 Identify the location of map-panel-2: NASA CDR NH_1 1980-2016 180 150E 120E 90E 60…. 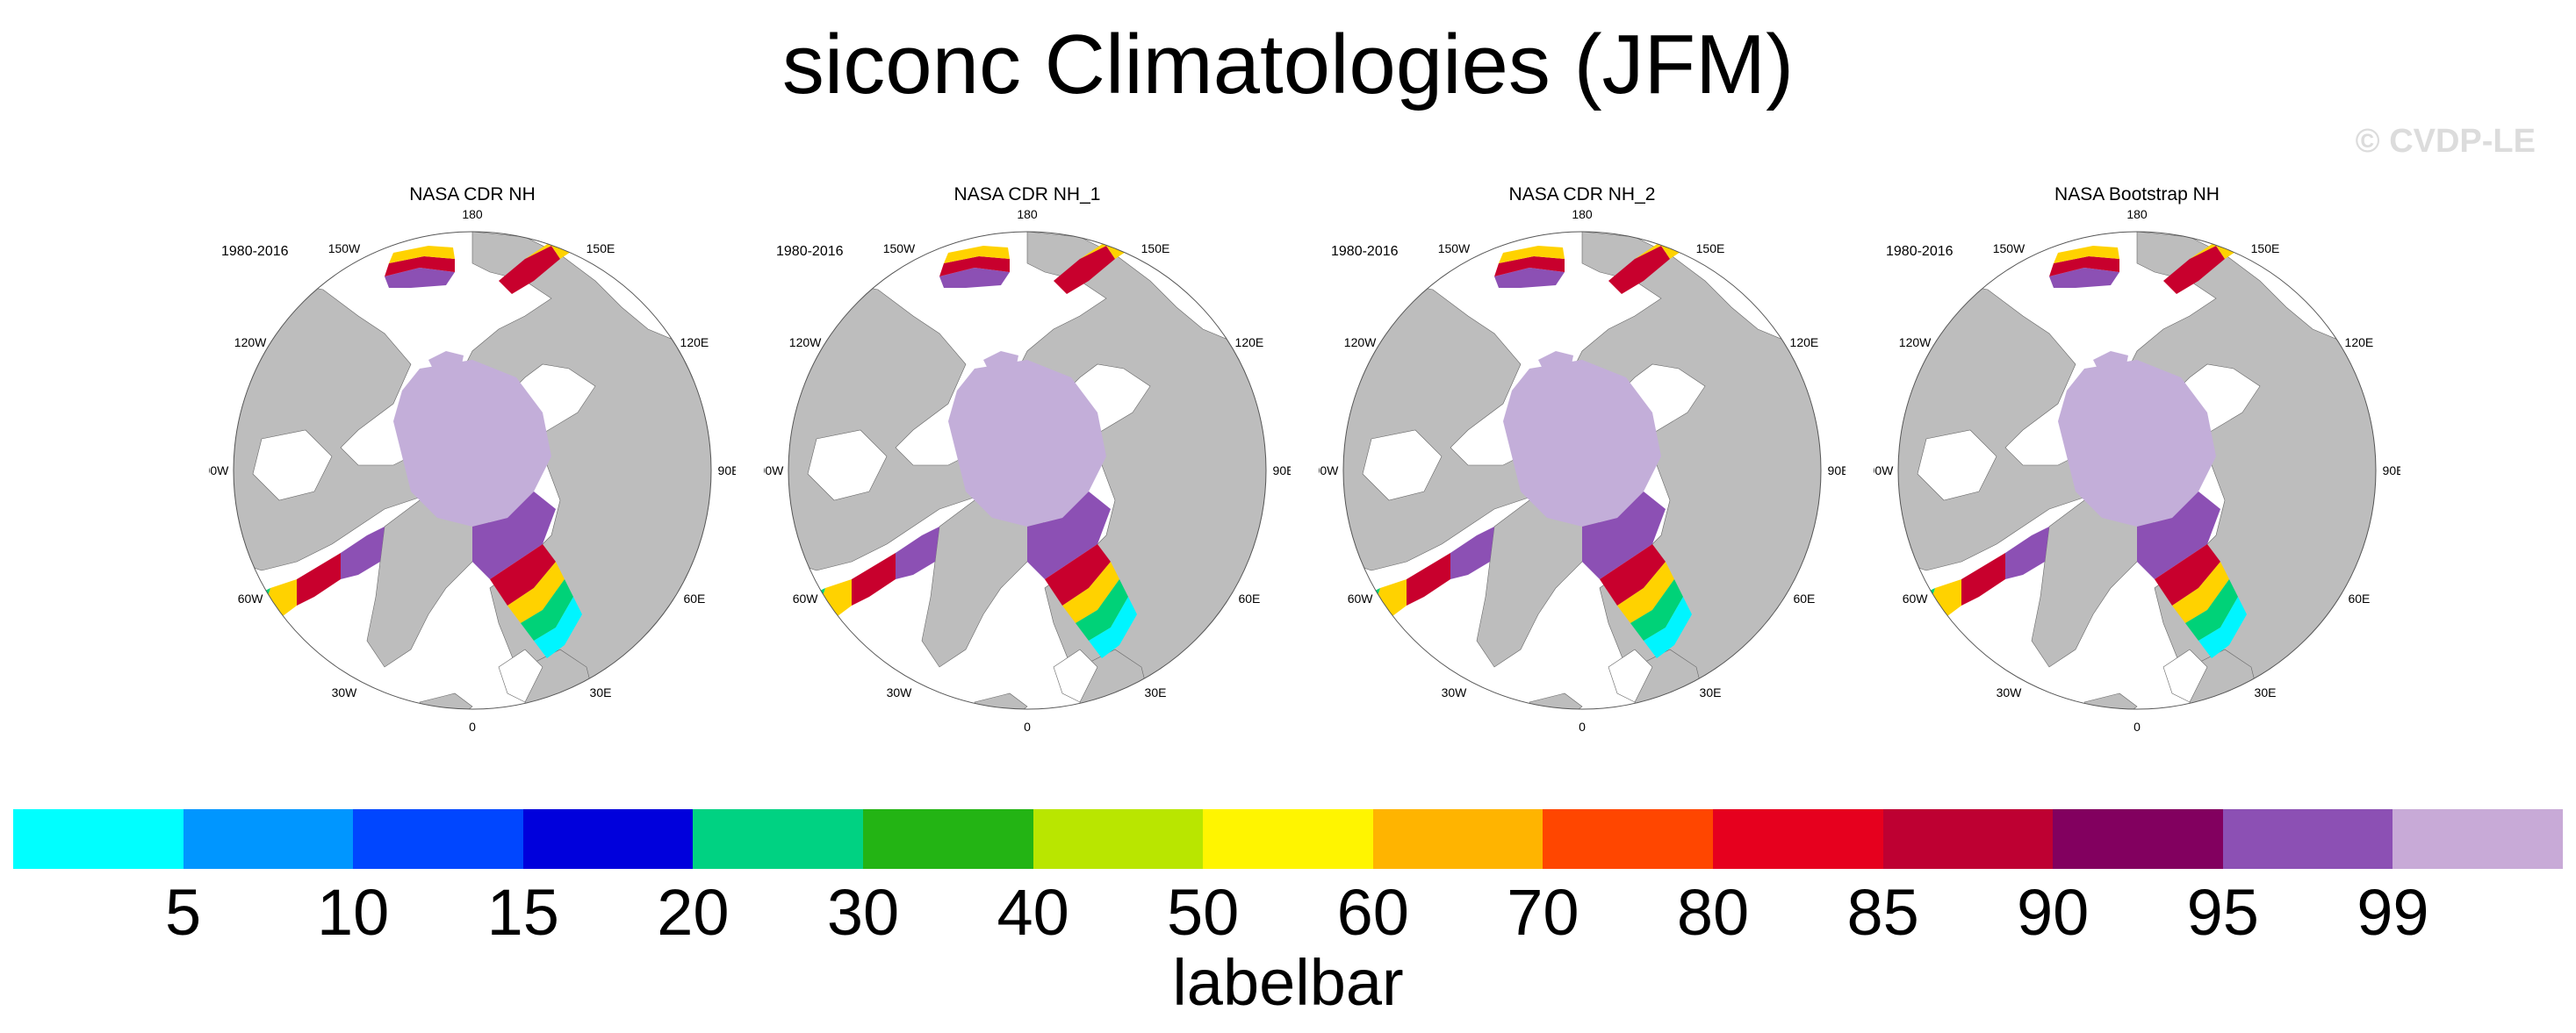
(1027, 456).